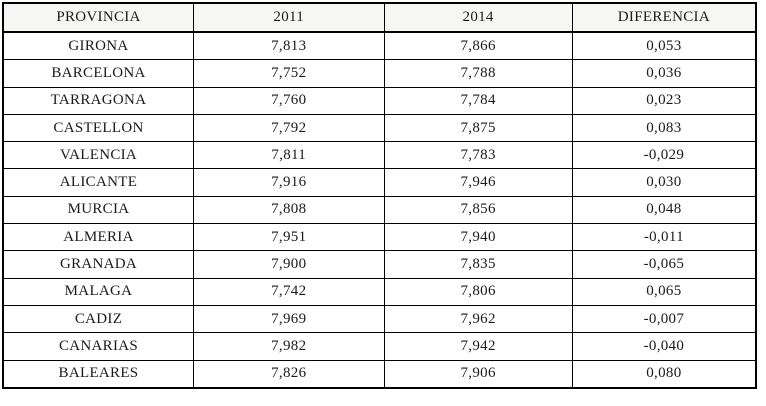 Image resolution: width=766 pixels, height=406 pixels. Describe the element at coordinates (289, 46) in the screenshot. I see `value-cell: 7,813` at that location.